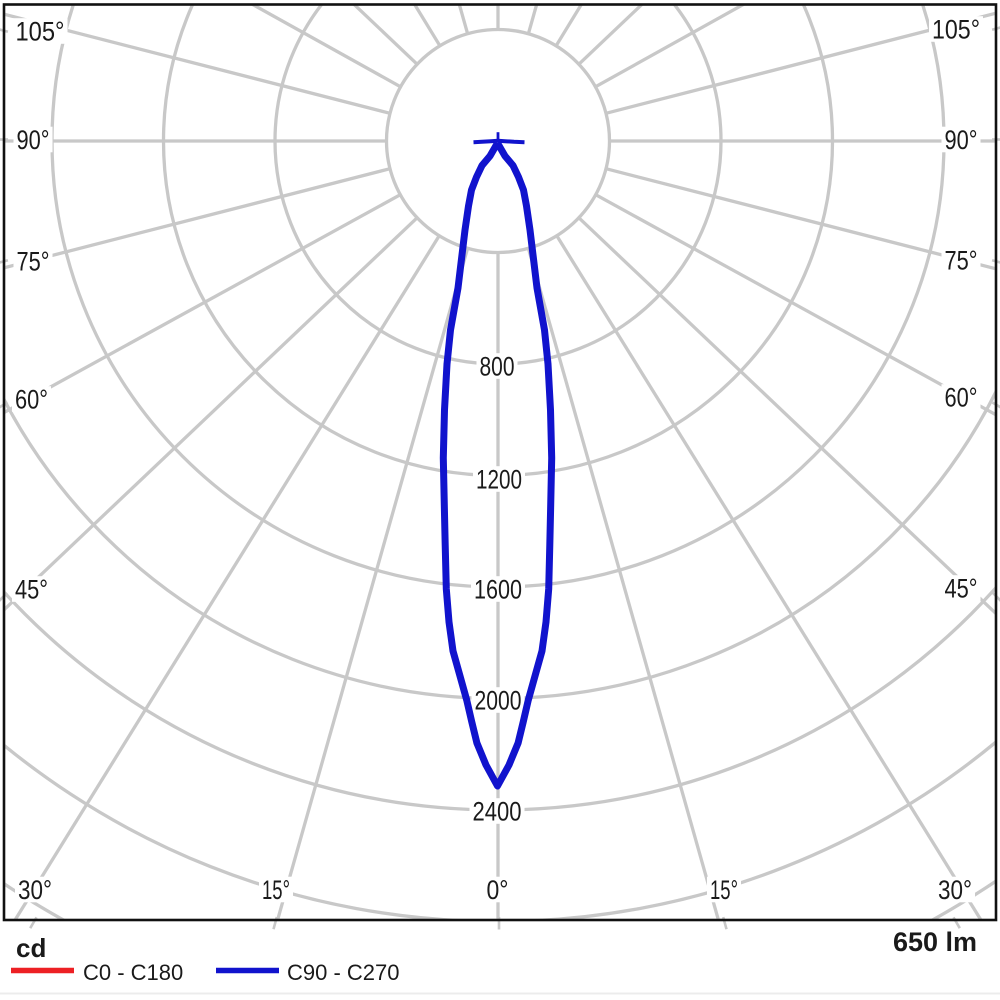 This screenshot has width=1000, height=1000. Describe the element at coordinates (935, 942) in the screenshot. I see `svg-text: 650 lm` at that location.